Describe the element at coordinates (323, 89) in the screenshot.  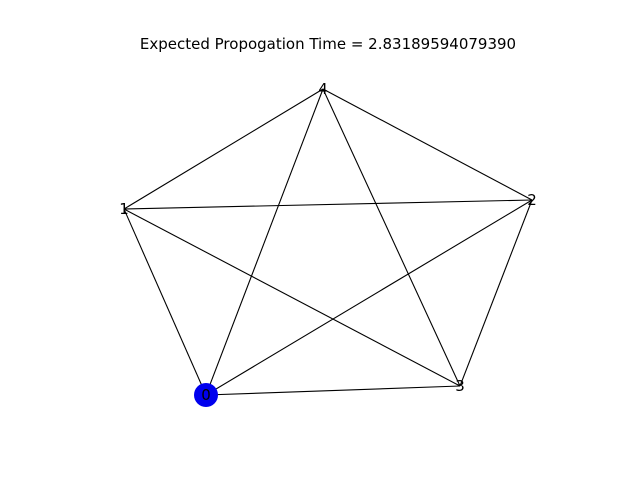
I see `node-4-label: 4` at that location.